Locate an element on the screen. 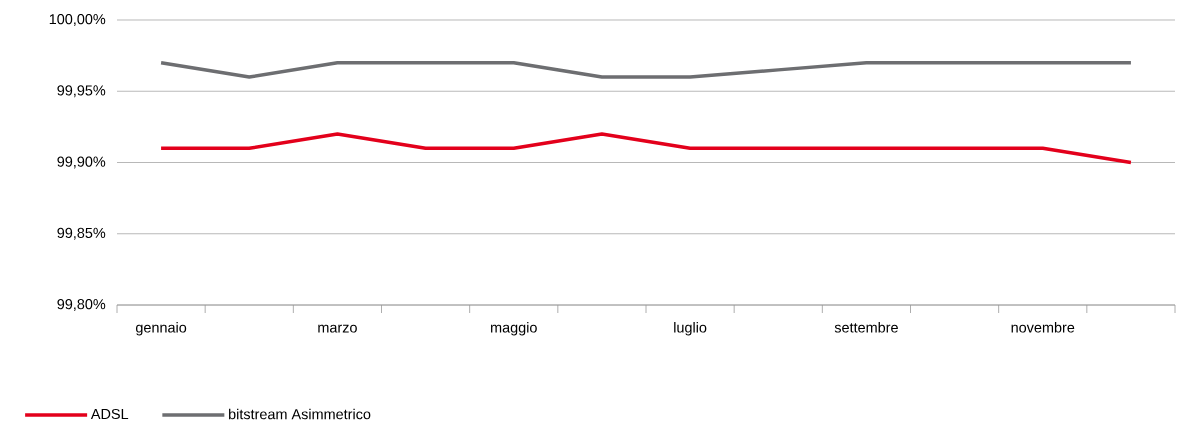 Image resolution: width=1177 pixels, height=427 pixels. x-tick-label: maggio is located at coordinates (514, 329).